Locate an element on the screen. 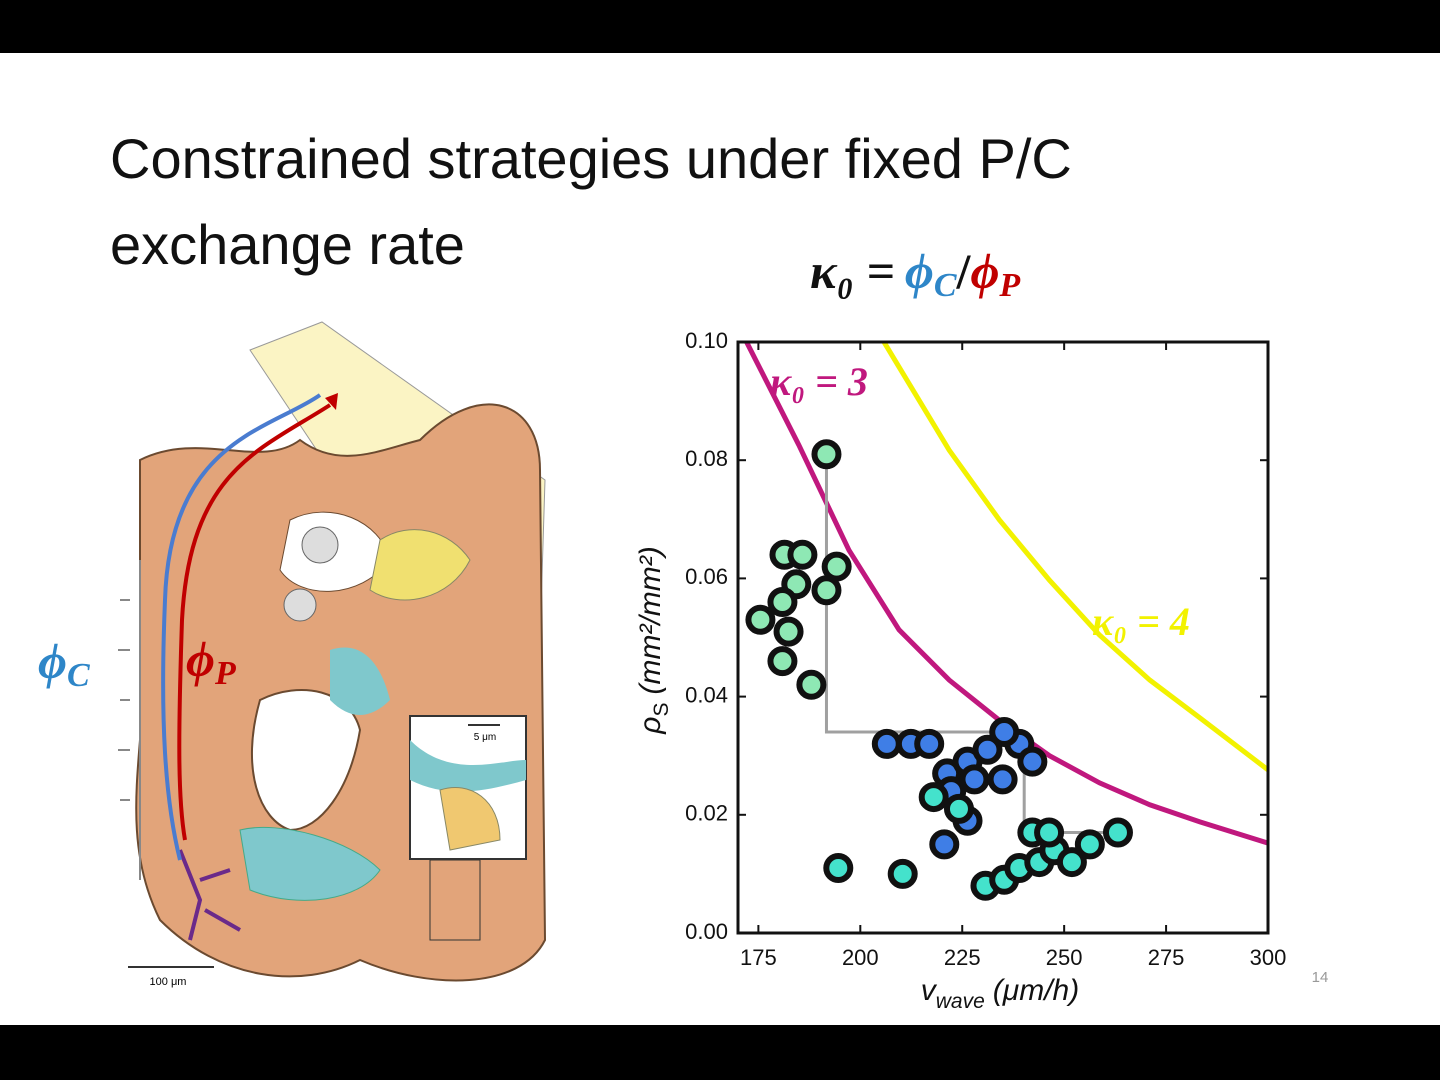 The height and width of the screenshot is (1080, 1440). top-bar is located at coordinates (720, 26).